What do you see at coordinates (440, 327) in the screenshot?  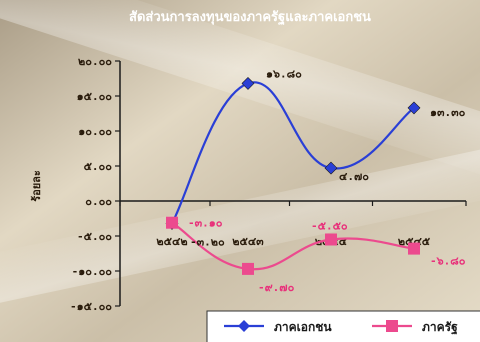 I see `legend-label: ภาครัฐ` at bounding box center [440, 327].